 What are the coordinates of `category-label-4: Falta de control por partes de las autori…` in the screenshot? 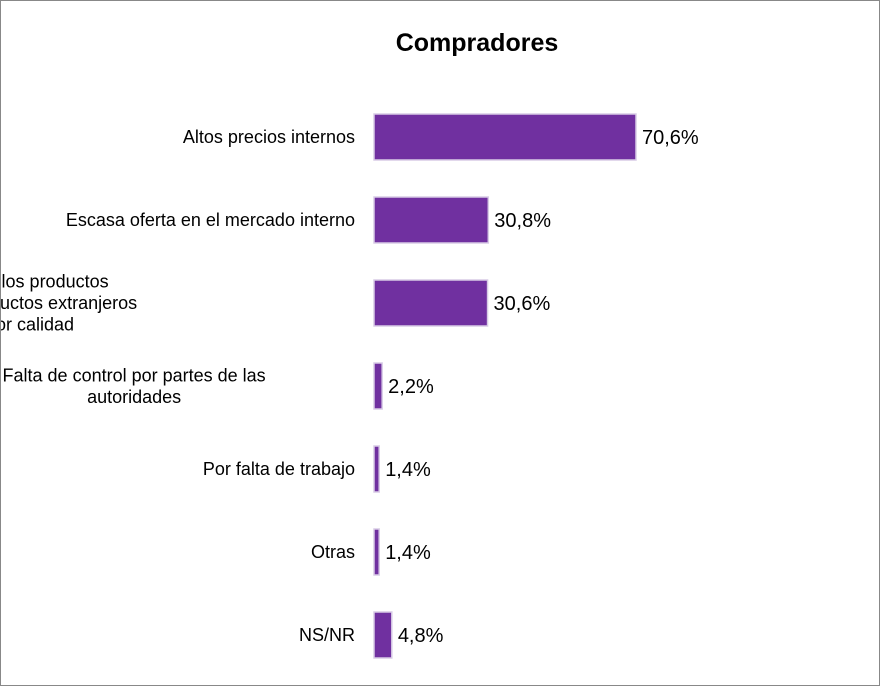 It's located at (134, 386).